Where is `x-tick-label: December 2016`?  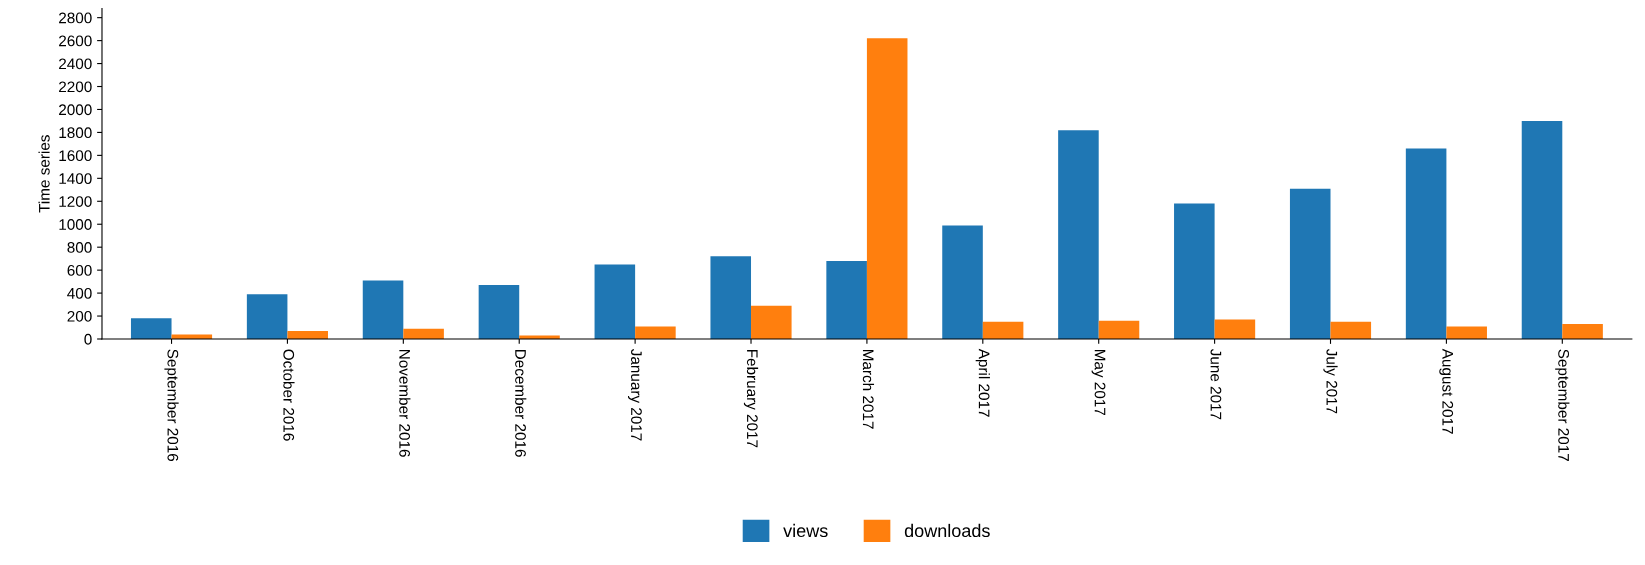
x-tick-label: December 2016 is located at coordinates (521, 403).